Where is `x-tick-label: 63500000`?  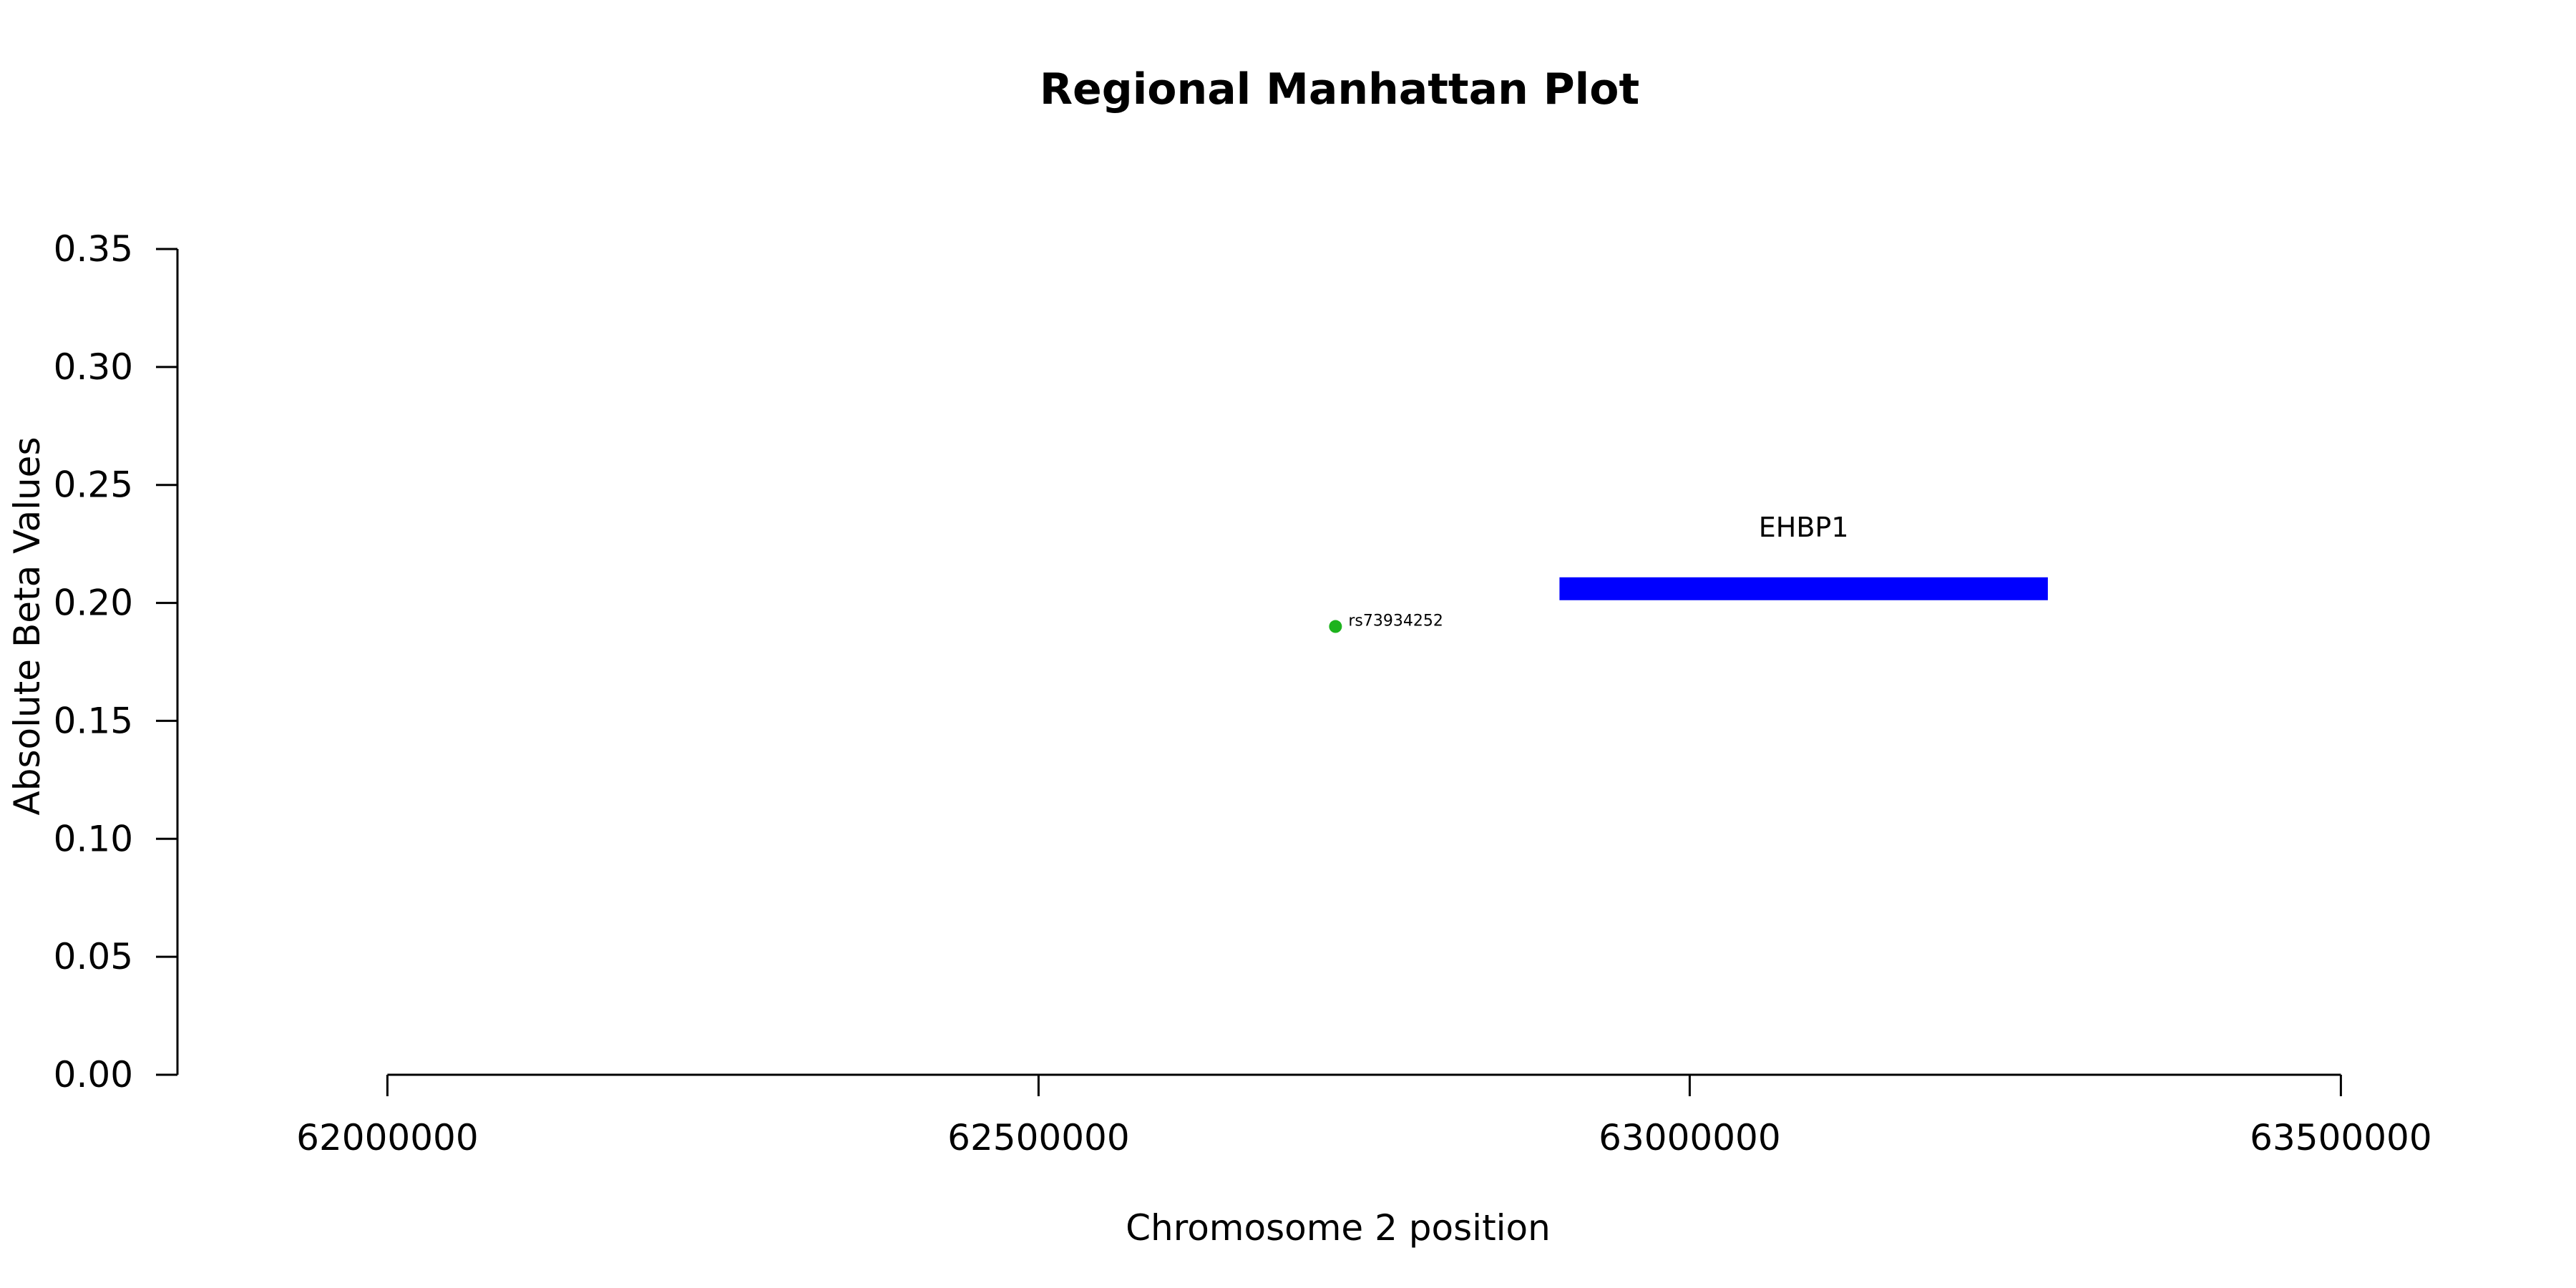
x-tick-label: 63500000 is located at coordinates (2341, 1137).